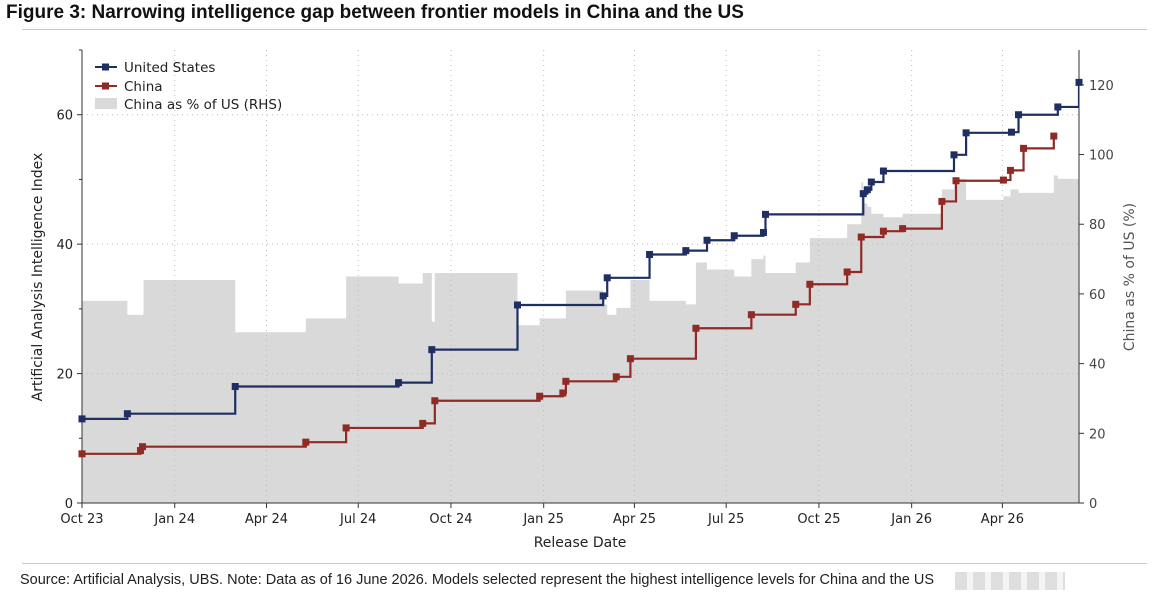 The width and height of the screenshot is (1163, 601). I want to click on y2-axis-label: China as % of US (%), so click(1130, 277).